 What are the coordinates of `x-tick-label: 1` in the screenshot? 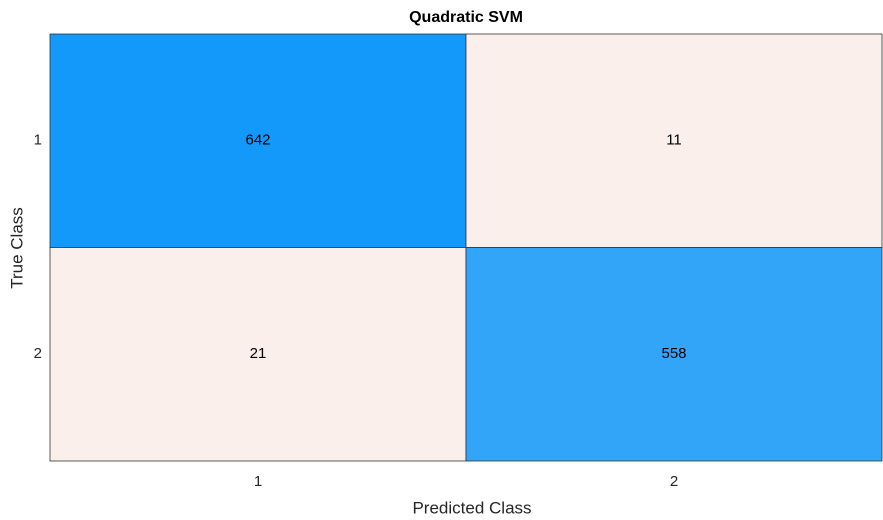 It's located at (258, 481).